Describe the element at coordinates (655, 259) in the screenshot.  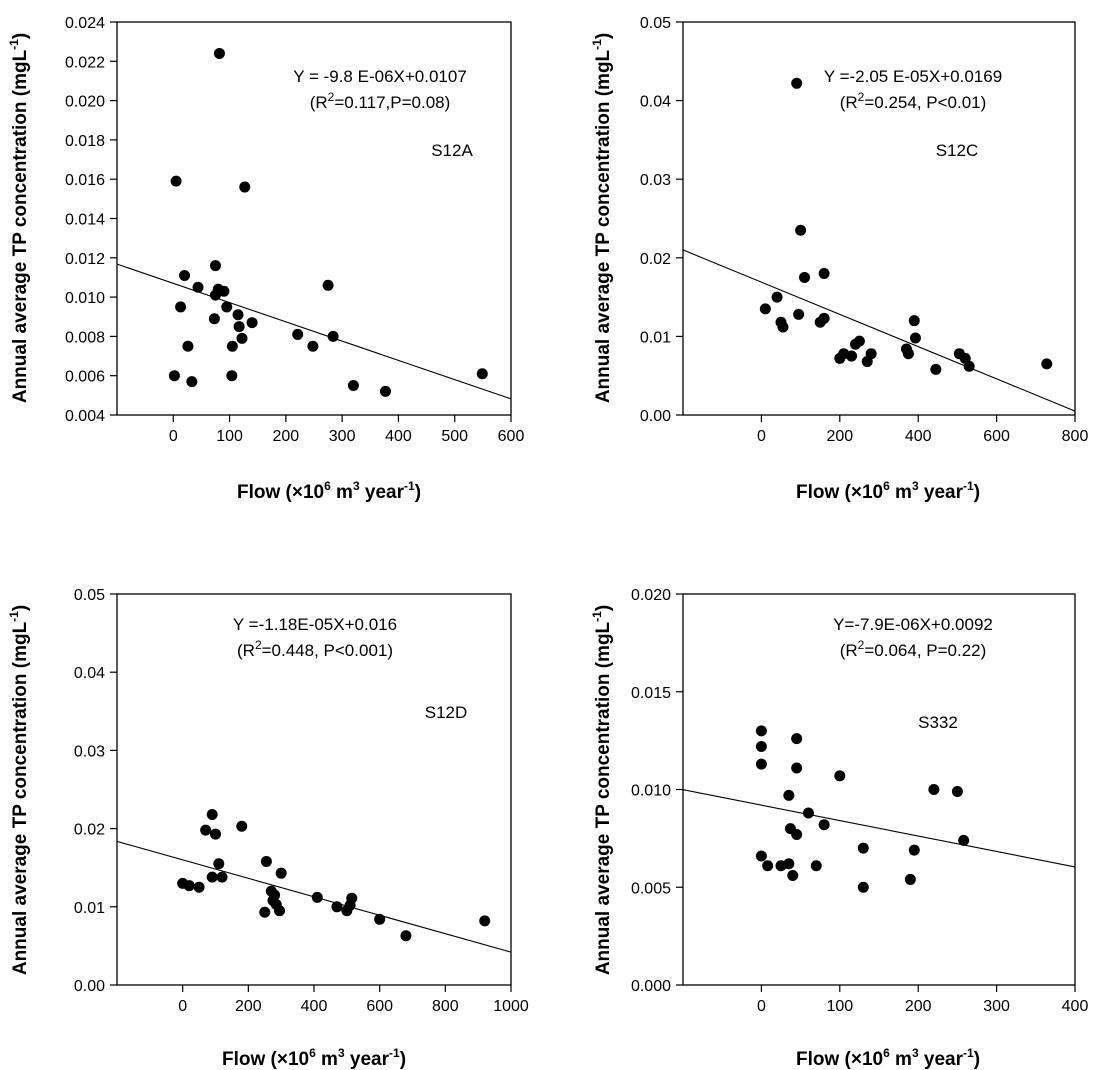
I see `y-tick-label: 0.02` at that location.